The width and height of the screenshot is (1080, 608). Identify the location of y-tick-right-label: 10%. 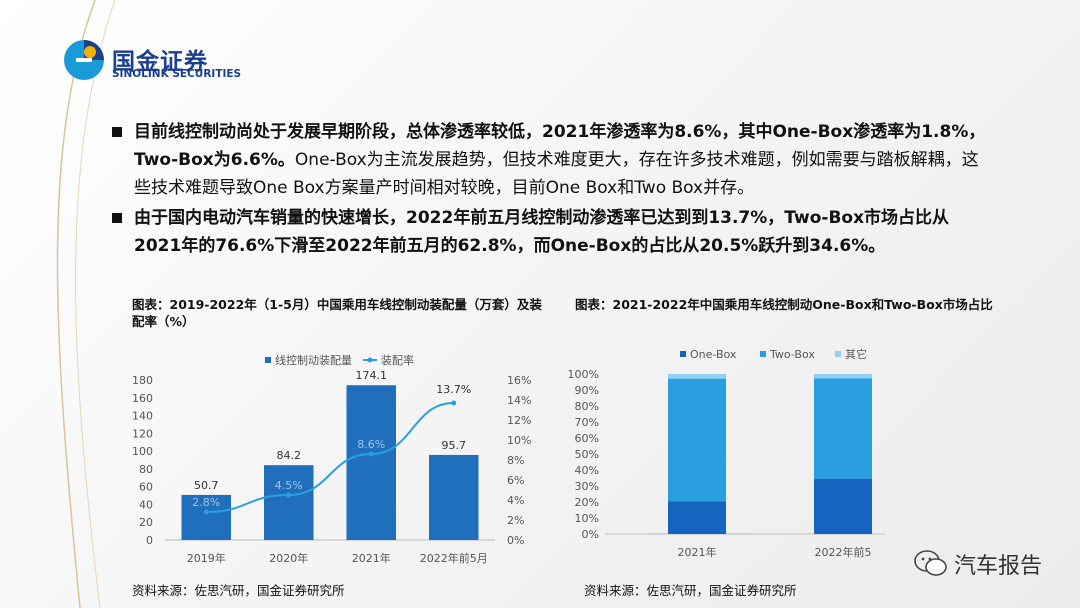
(519, 440).